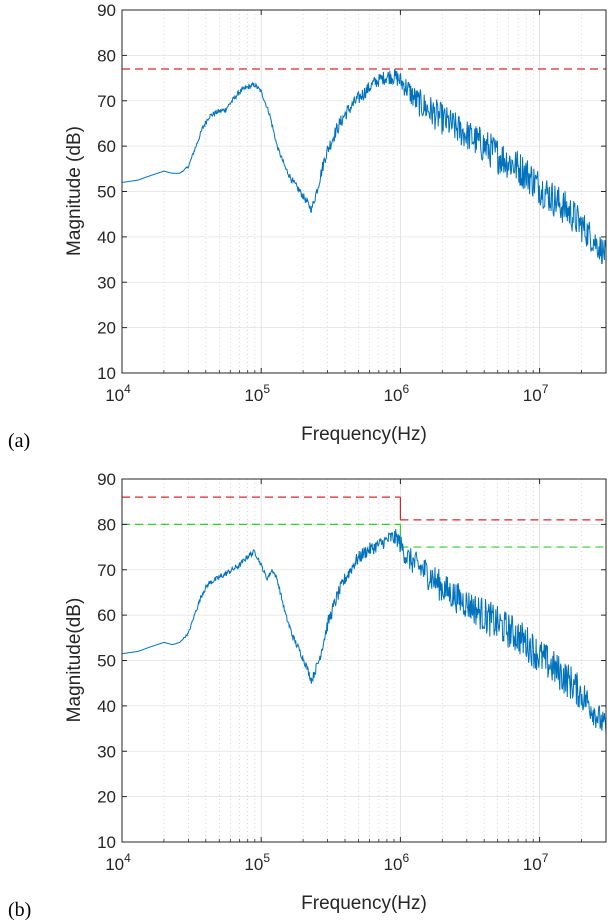 This screenshot has height=924, width=616. What do you see at coordinates (364, 434) in the screenshot?
I see `x-axis-label-a: Frequency(Hz)` at bounding box center [364, 434].